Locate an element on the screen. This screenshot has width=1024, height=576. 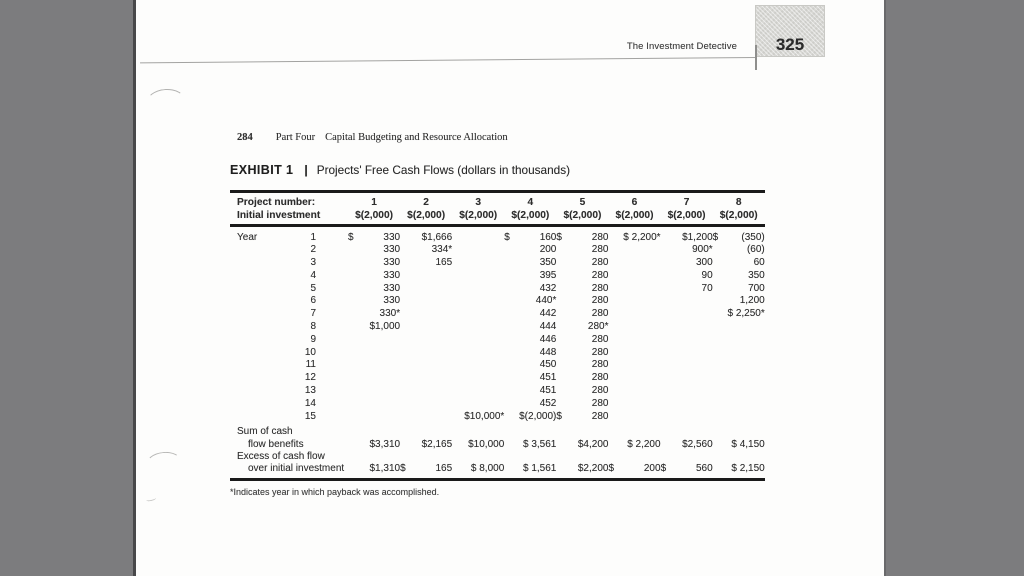
cash-flow-p2-y6 is located at coordinates (426, 301).